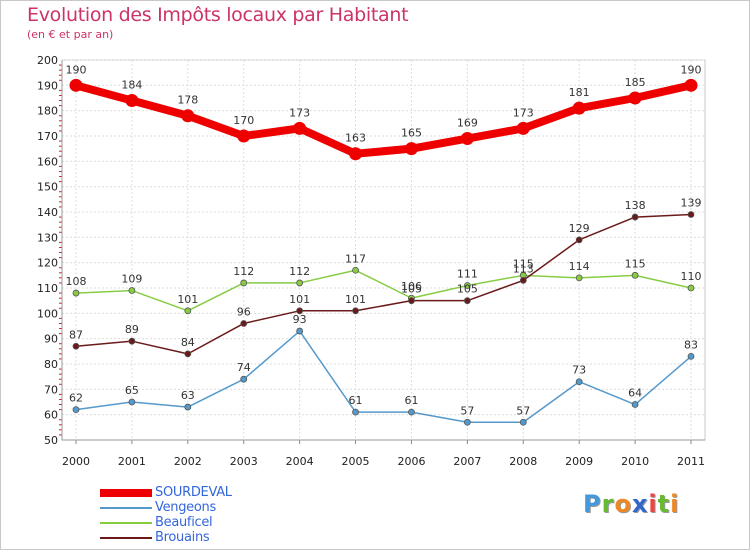 The width and height of the screenshot is (750, 550). What do you see at coordinates (411, 461) in the screenshot?
I see `x-tick-label: 2006` at bounding box center [411, 461].